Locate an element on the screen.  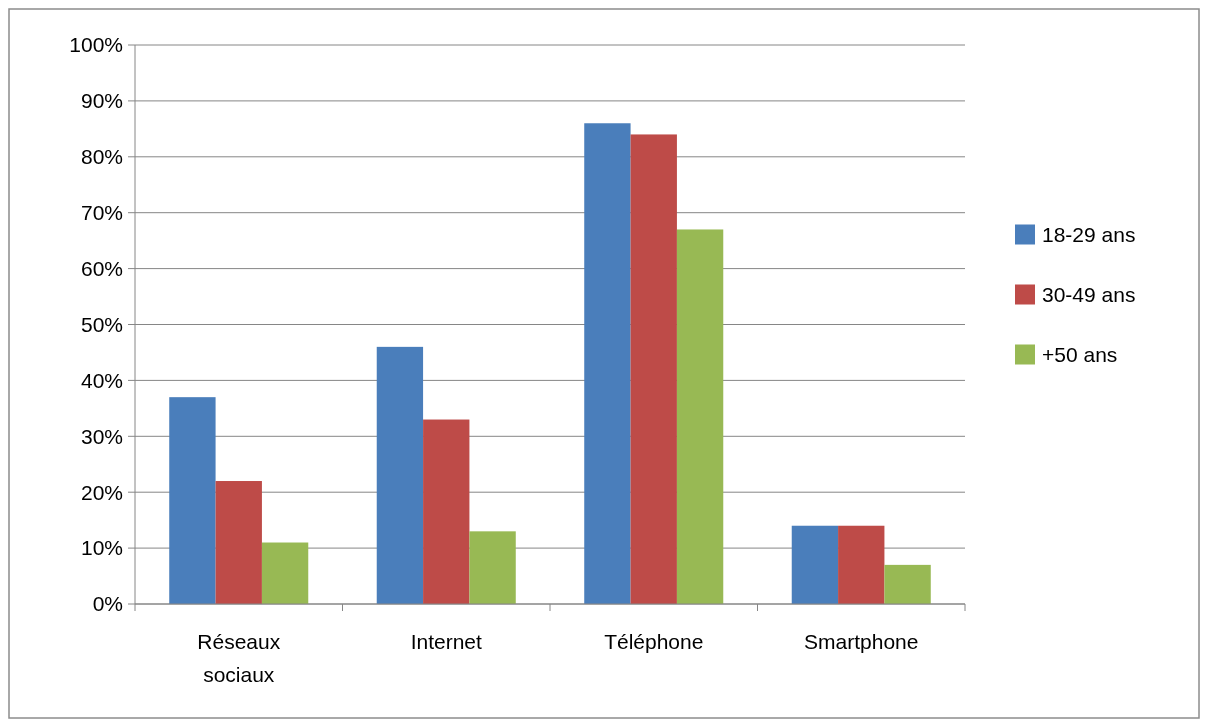
y-tick-label: 50% is located at coordinates (101, 324).